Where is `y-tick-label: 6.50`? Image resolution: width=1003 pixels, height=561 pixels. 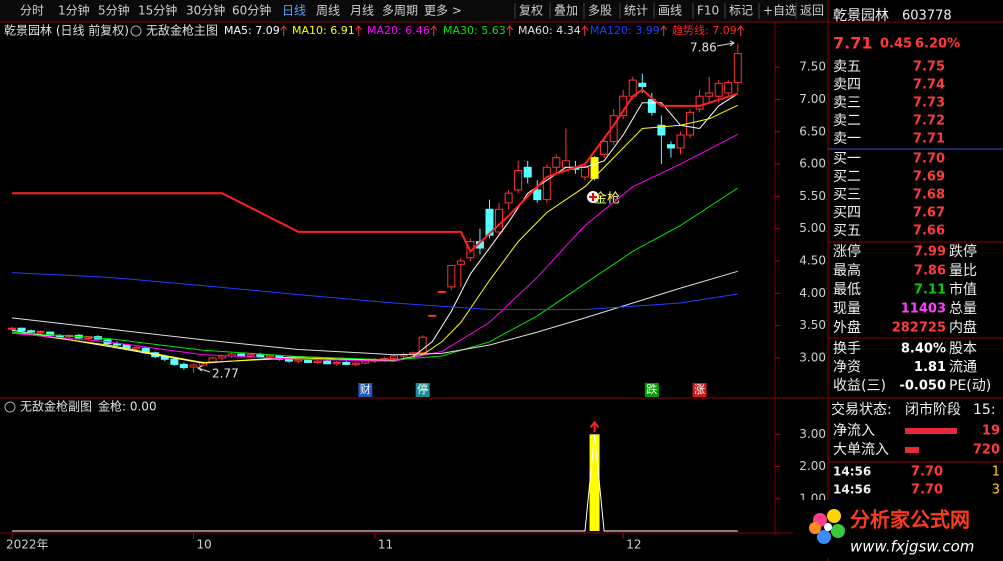
y-tick-label: 6.50 is located at coordinates (812, 131).